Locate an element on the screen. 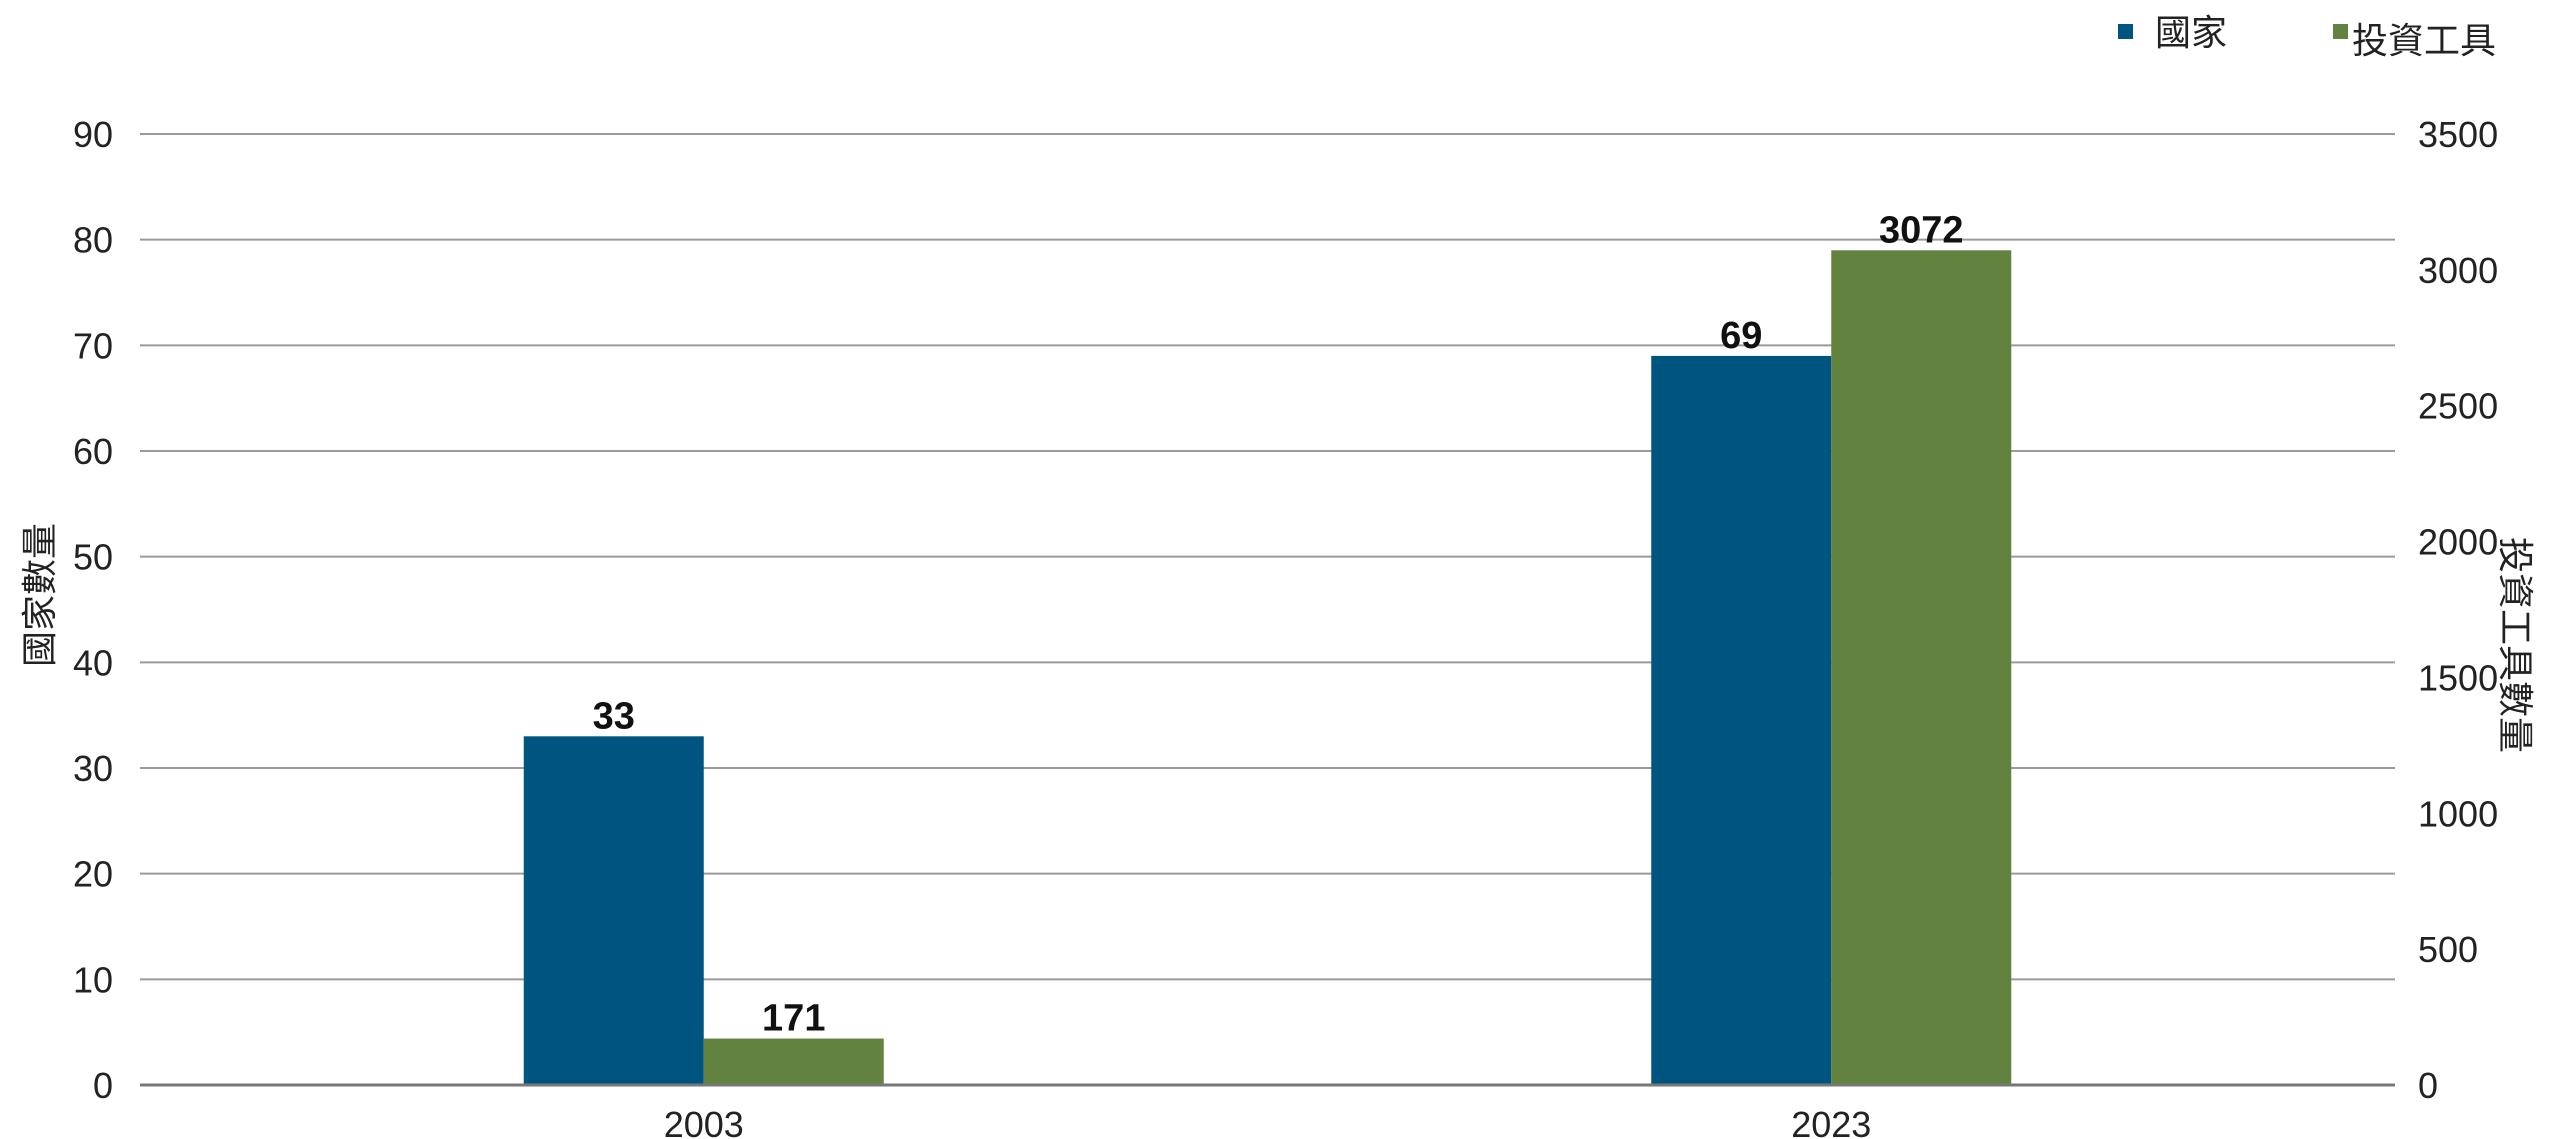 This screenshot has height=1139, width=2560. right-tick-label: 500 is located at coordinates (2448, 949).